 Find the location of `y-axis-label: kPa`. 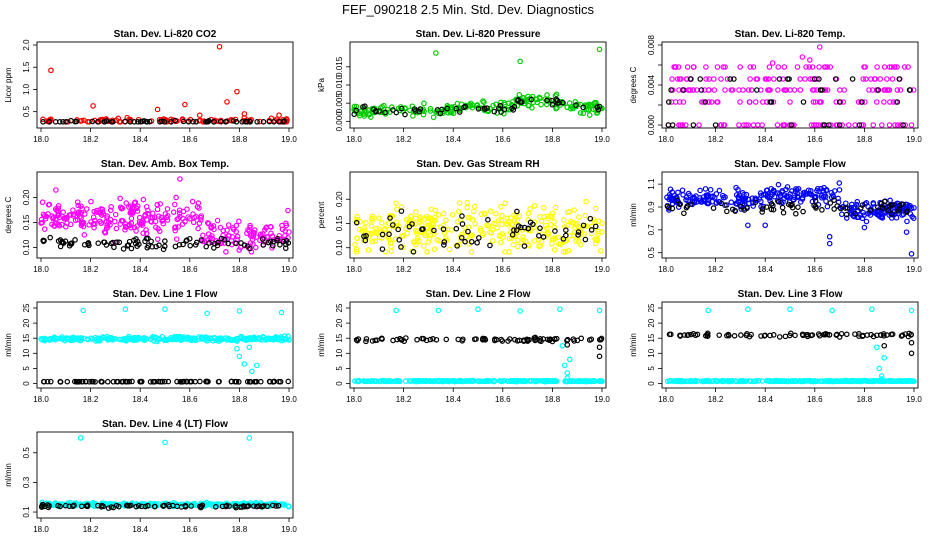

y-axis-label: kPa is located at coordinates (321, 85).